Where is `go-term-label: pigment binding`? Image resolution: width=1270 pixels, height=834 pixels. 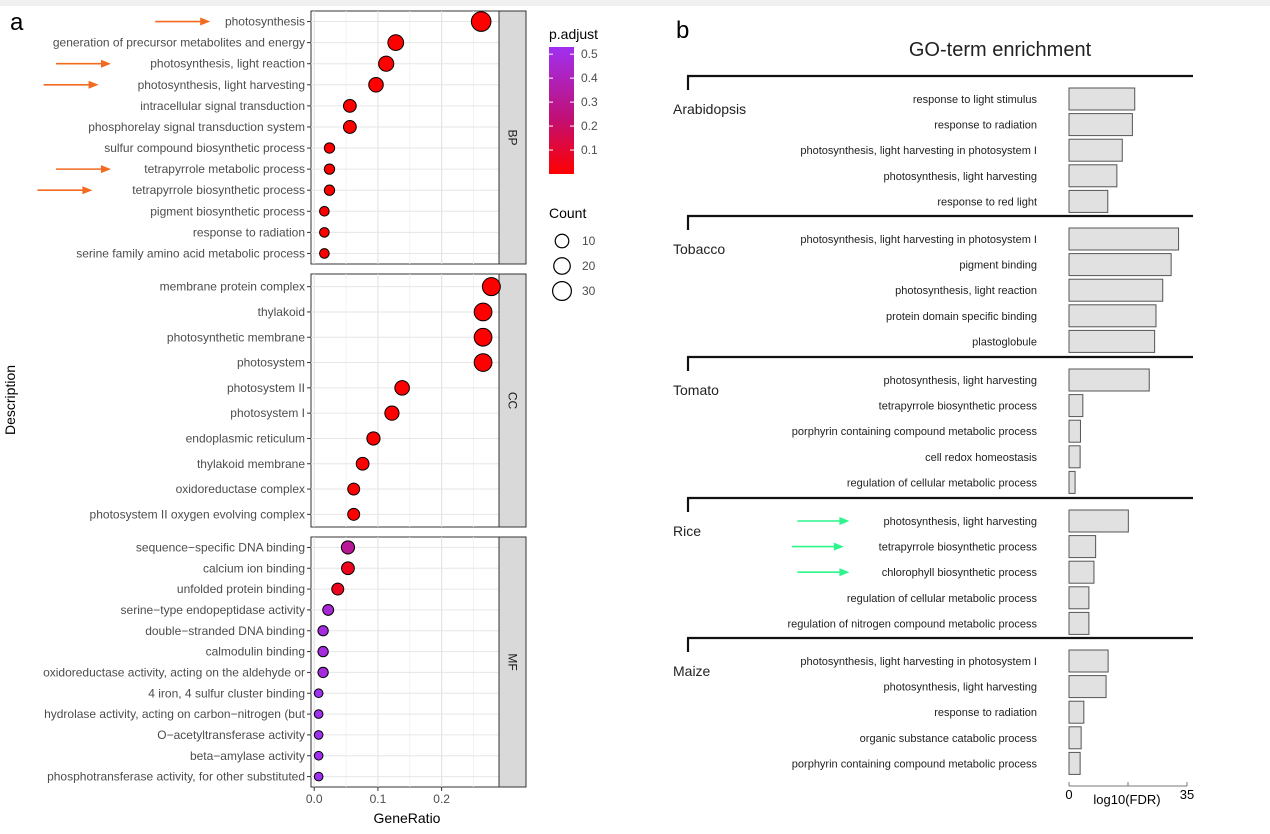 go-term-label: pigment binding is located at coordinates (998, 266).